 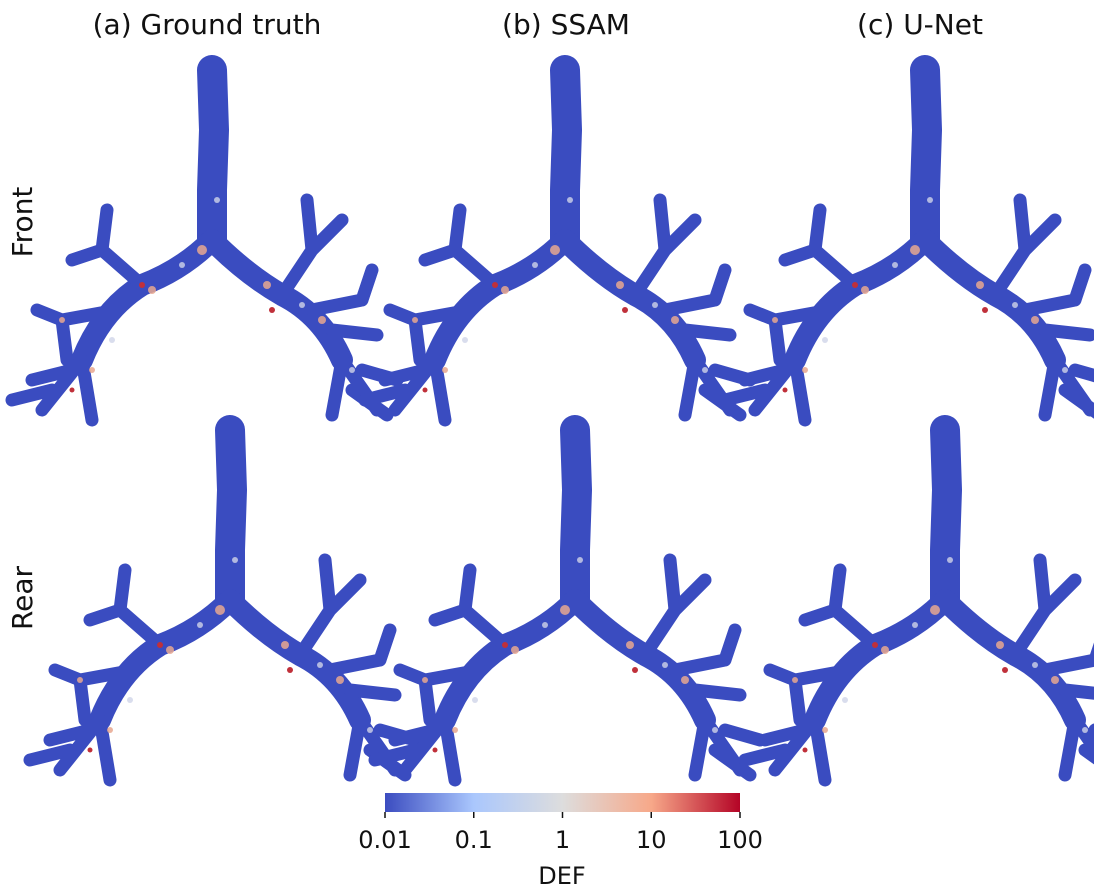 I want to click on colorbar-tick-label: 10, so click(x=651, y=840).